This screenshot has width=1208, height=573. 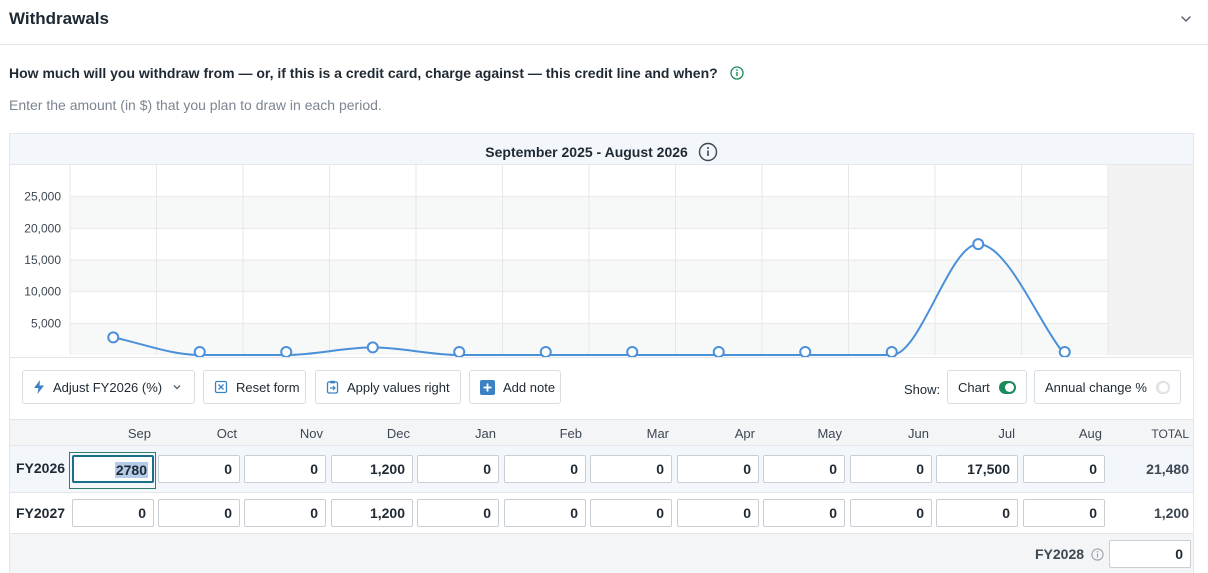 I want to click on y-tick-label: 15,000, so click(x=42, y=260).